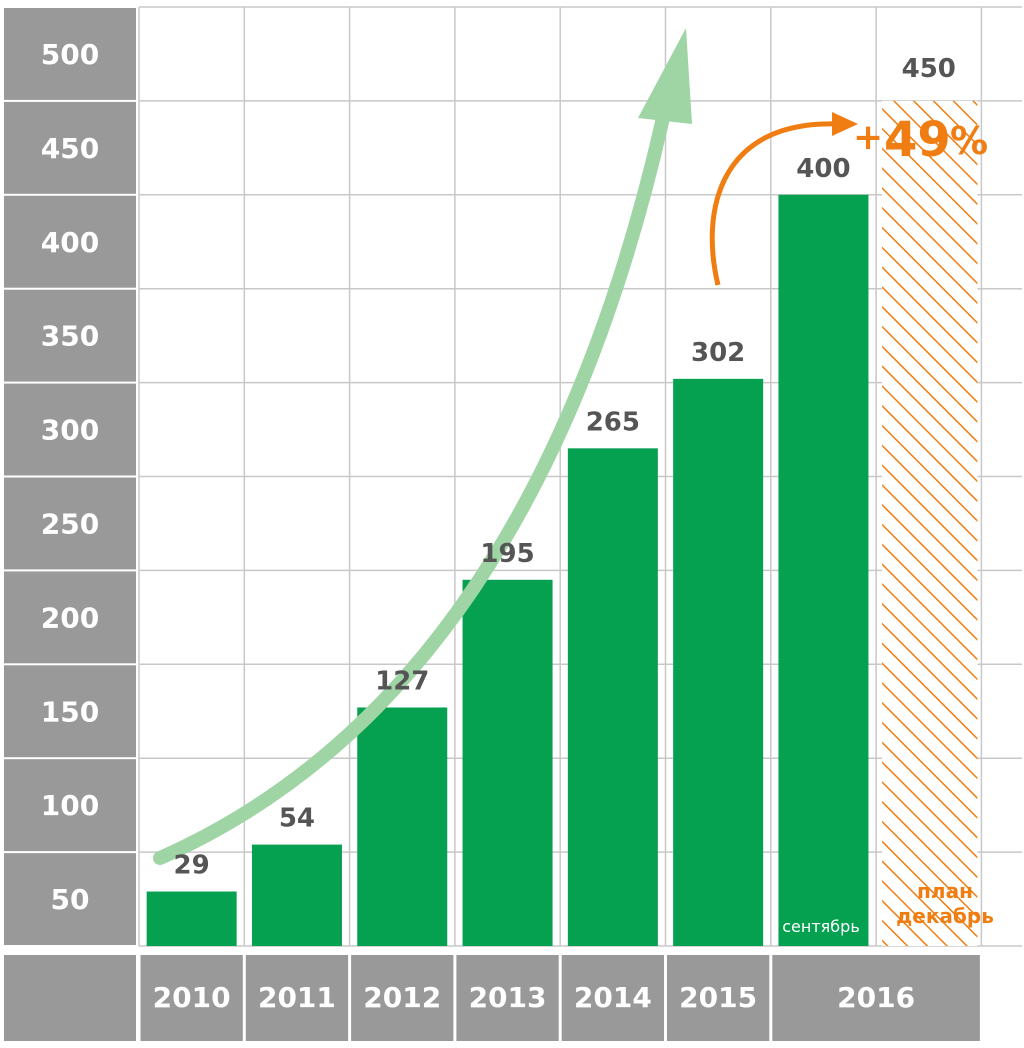 The image size is (1024, 1048). I want to click on x-axis: 2010 2011 2012 2013 2014 2015 2016, so click(492, 998).